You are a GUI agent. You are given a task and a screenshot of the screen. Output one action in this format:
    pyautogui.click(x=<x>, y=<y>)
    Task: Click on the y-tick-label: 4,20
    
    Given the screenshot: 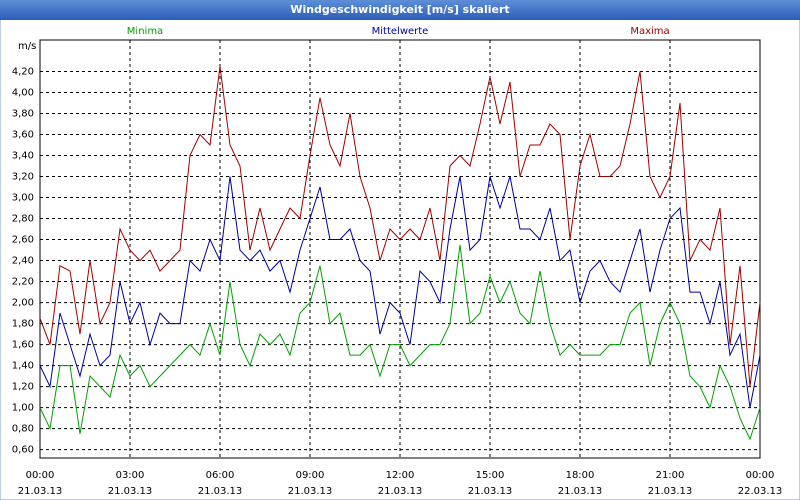 What is the action you would take?
    pyautogui.click(x=23, y=72)
    